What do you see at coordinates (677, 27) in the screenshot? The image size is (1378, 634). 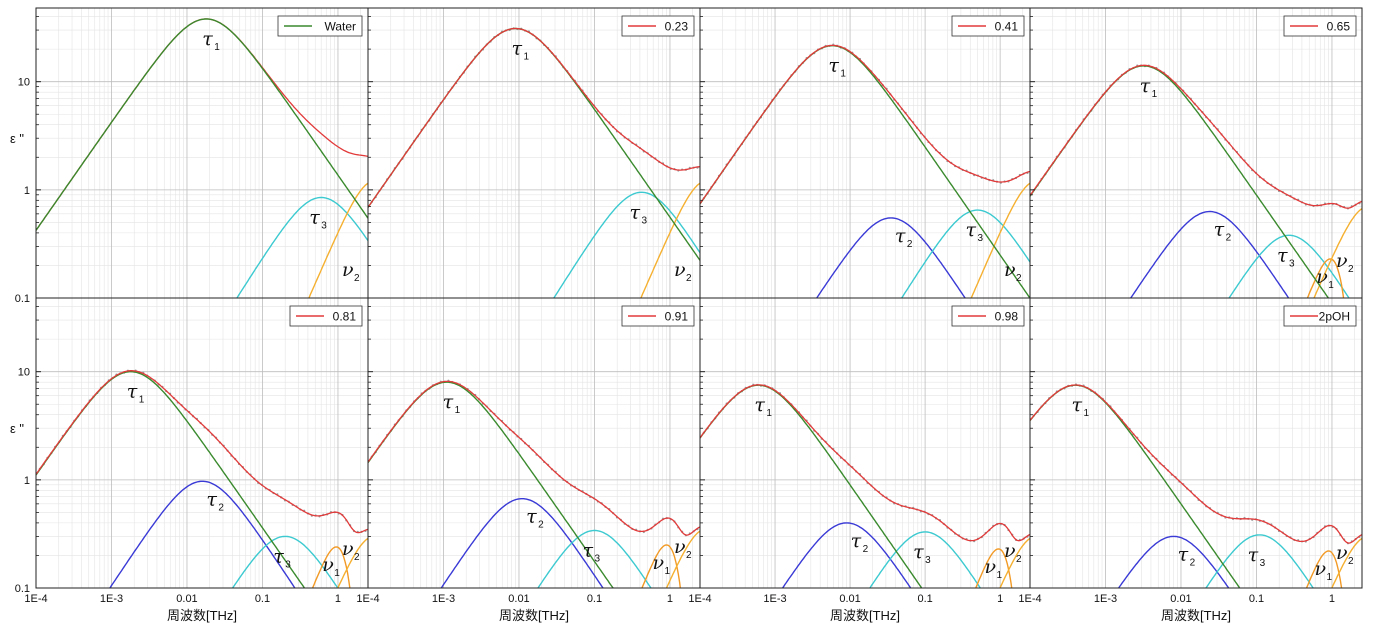 I see `legend-label: 0.23` at bounding box center [677, 27].